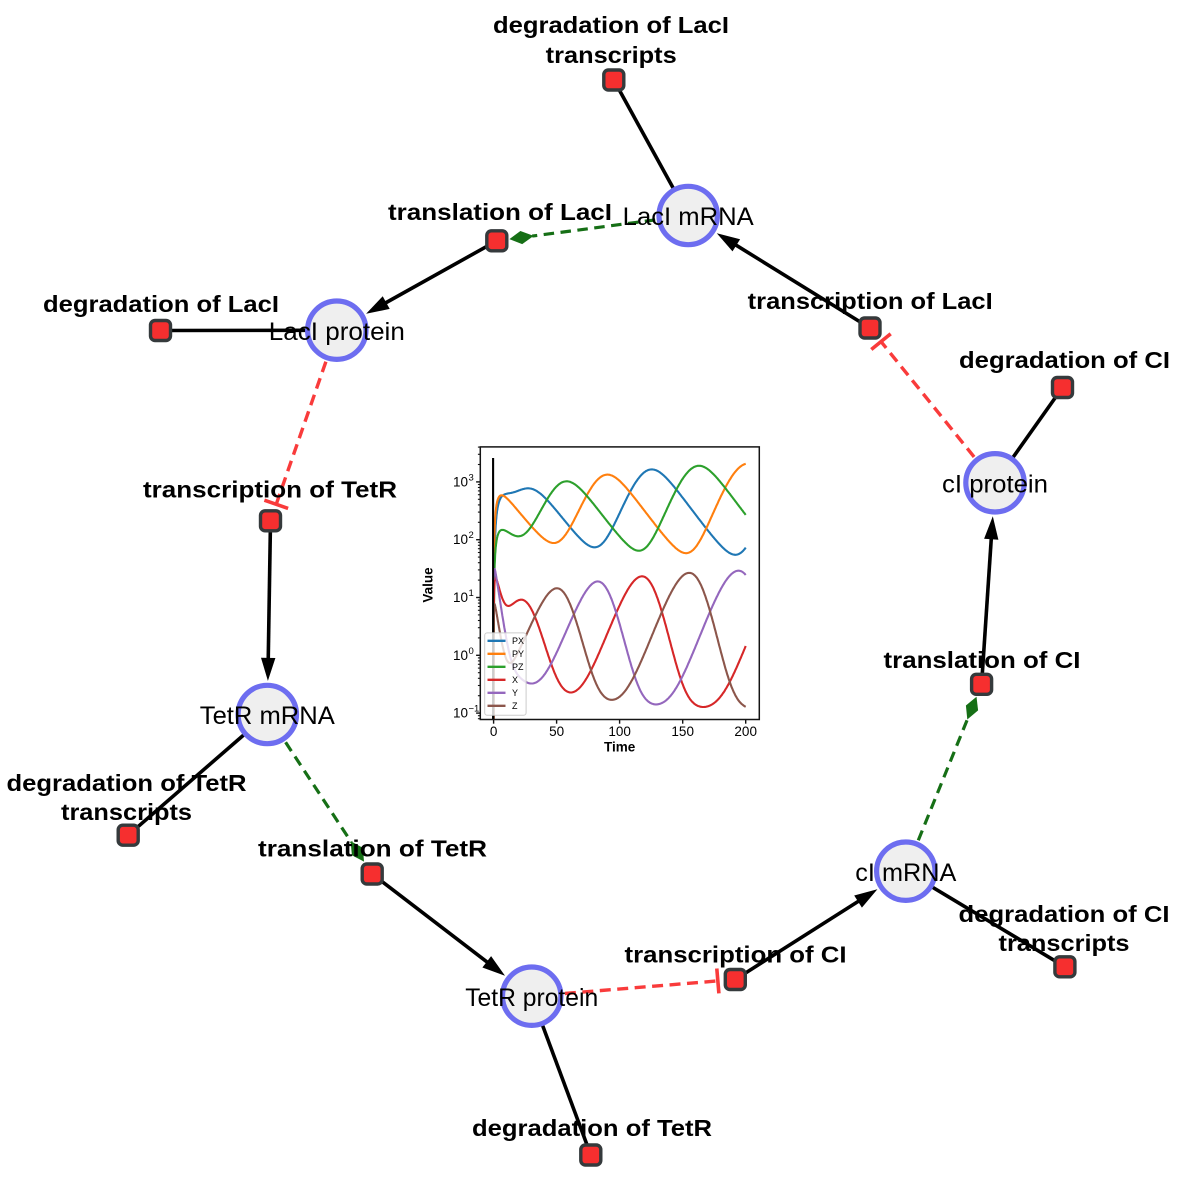 This screenshot has width=1189, height=1200. Describe the element at coordinates (518, 641) in the screenshot. I see `svg-text: PX` at that location.